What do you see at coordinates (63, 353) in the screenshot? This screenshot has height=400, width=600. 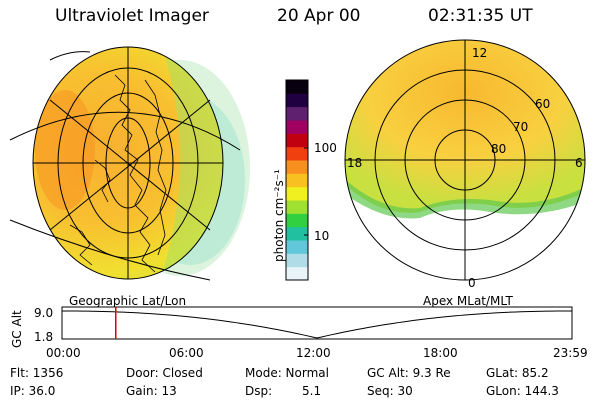 I see `timeline-xtick-0: 00:00` at bounding box center [63, 353].